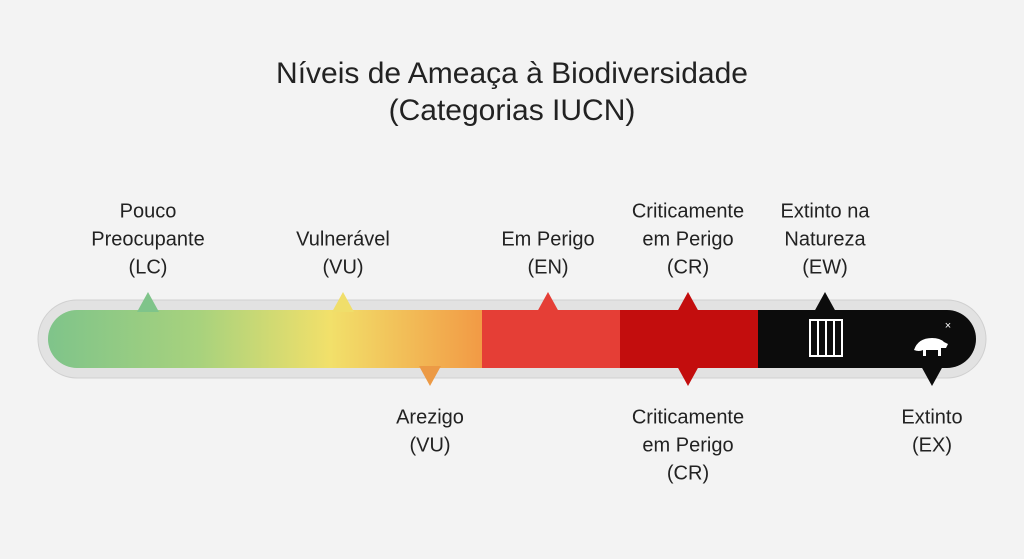 The height and width of the screenshot is (559, 1024). I want to click on title-line: Níveis de Ameaça à Biodiversidade, so click(512, 73).